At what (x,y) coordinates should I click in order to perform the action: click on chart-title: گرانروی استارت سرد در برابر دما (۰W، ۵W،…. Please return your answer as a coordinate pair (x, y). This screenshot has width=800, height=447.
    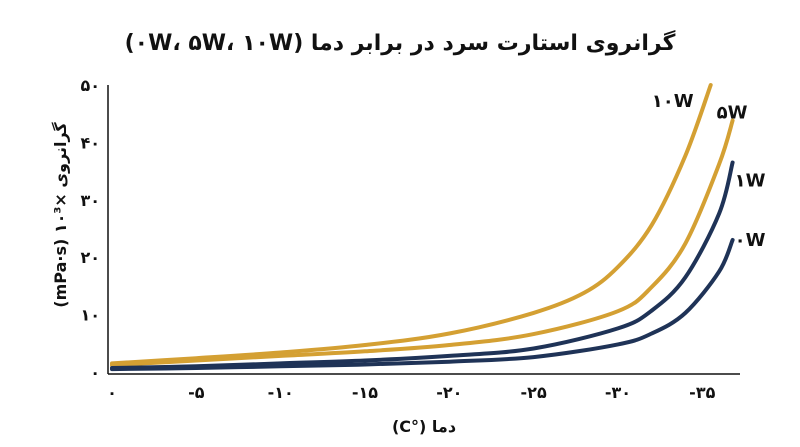
    Looking at the image, I should click on (400, 42).